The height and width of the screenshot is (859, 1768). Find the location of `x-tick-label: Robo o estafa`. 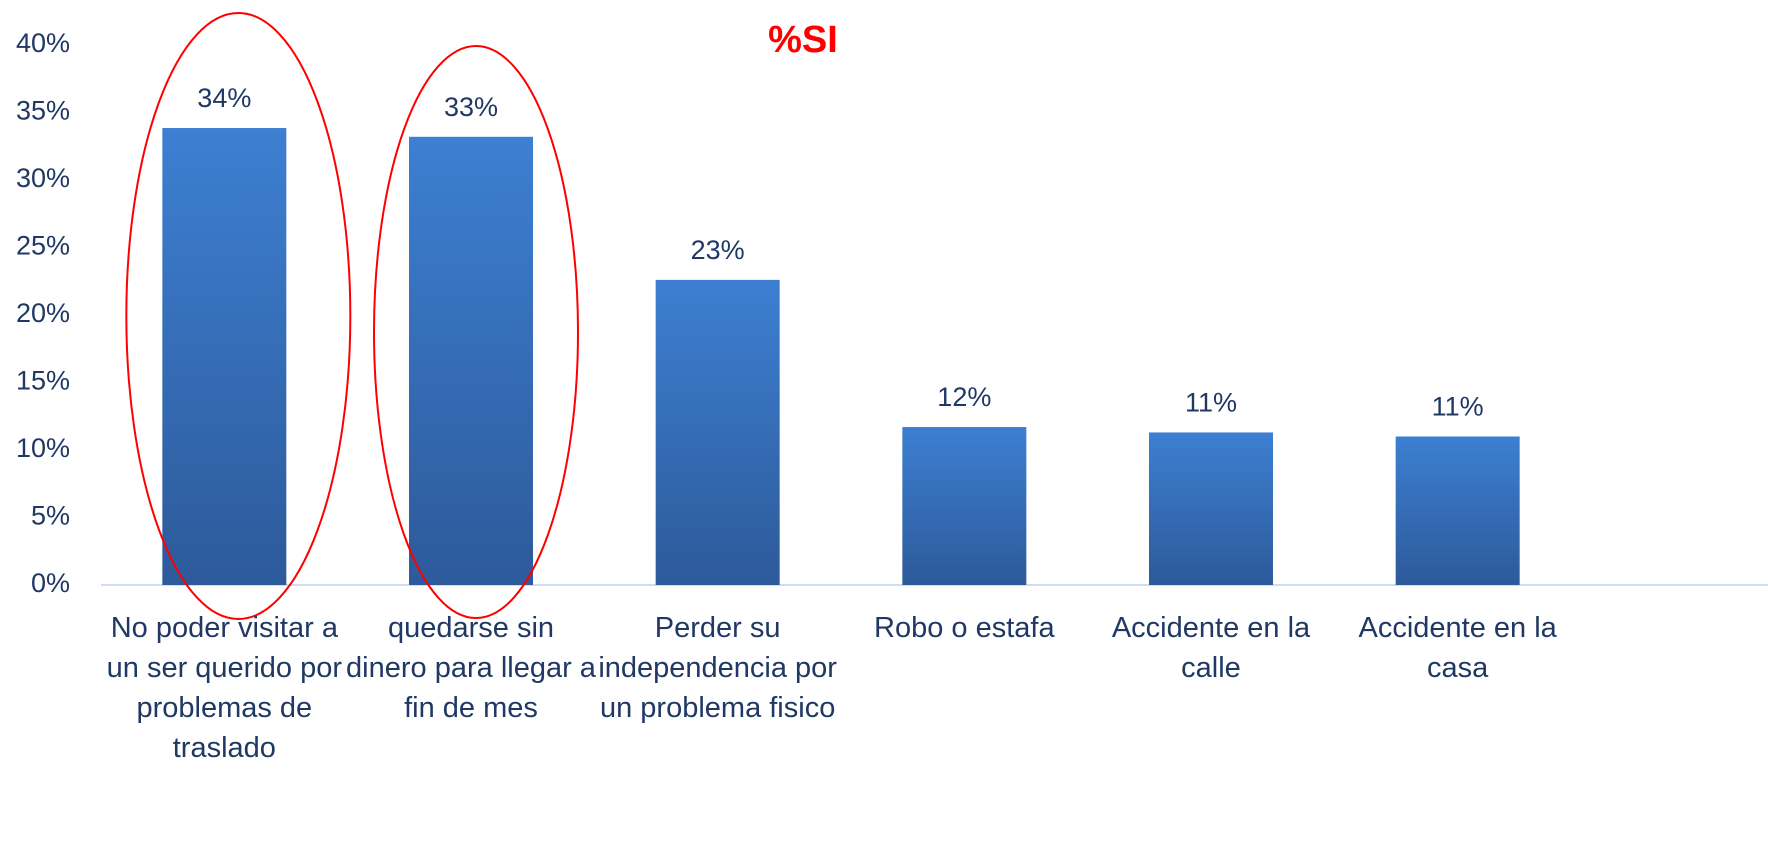

x-tick-label: Robo o estafa is located at coordinates (964, 628).